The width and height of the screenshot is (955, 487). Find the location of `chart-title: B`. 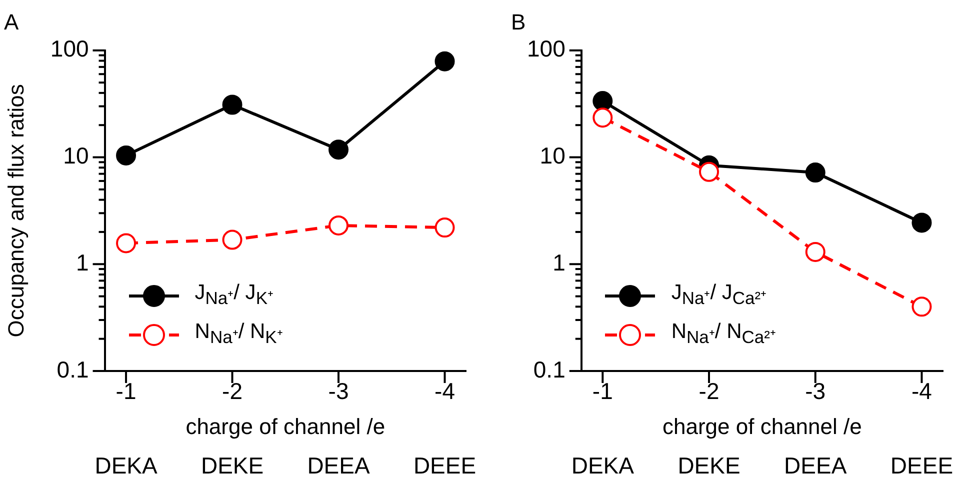

chart-title: B is located at coordinates (518, 21).